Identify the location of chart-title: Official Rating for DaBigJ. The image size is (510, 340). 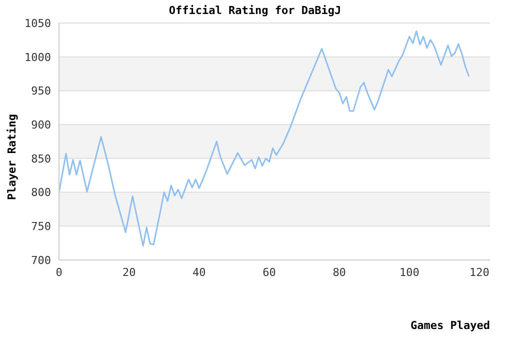
(255, 10).